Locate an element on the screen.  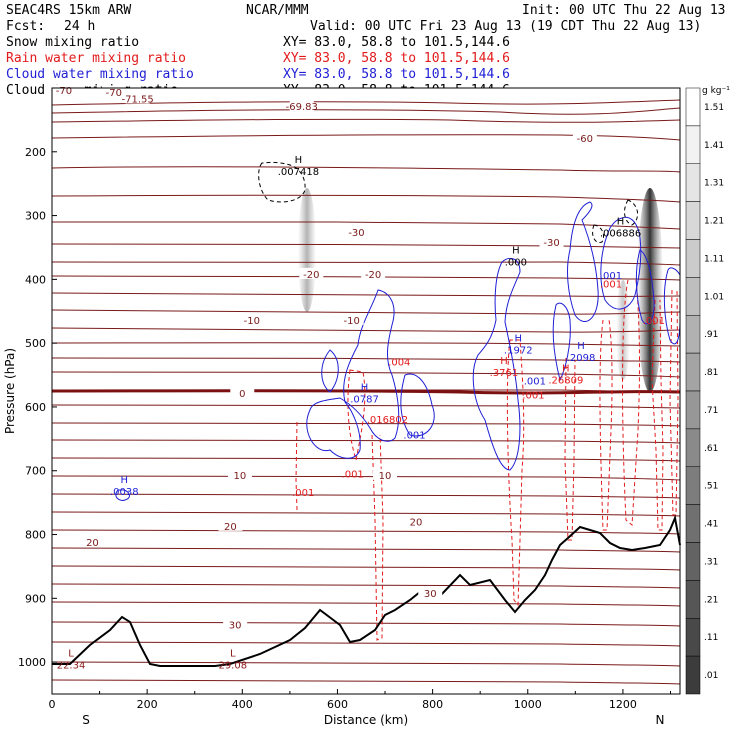
colorbar-label: 1.31 is located at coordinates (714, 184).